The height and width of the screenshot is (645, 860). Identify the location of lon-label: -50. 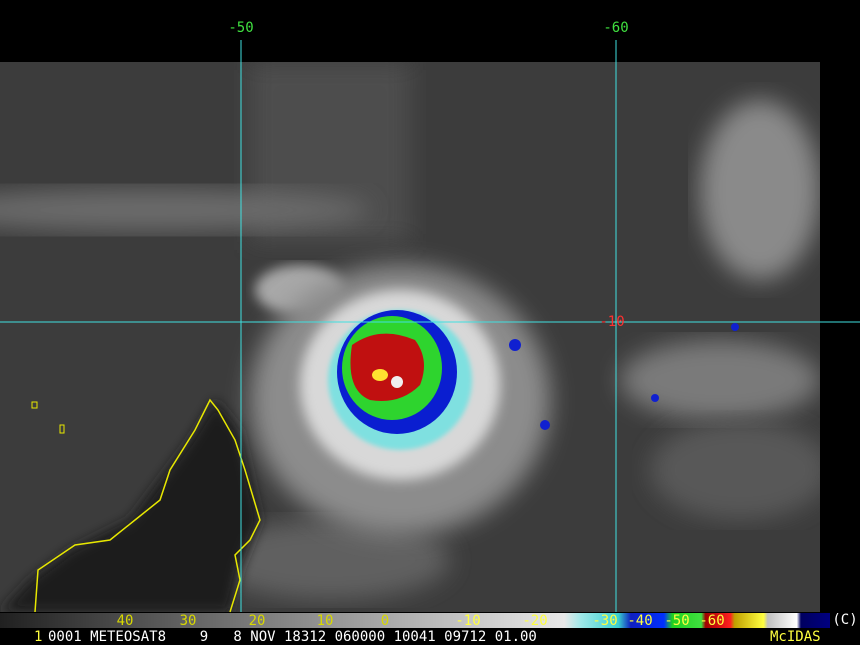
(240, 28).